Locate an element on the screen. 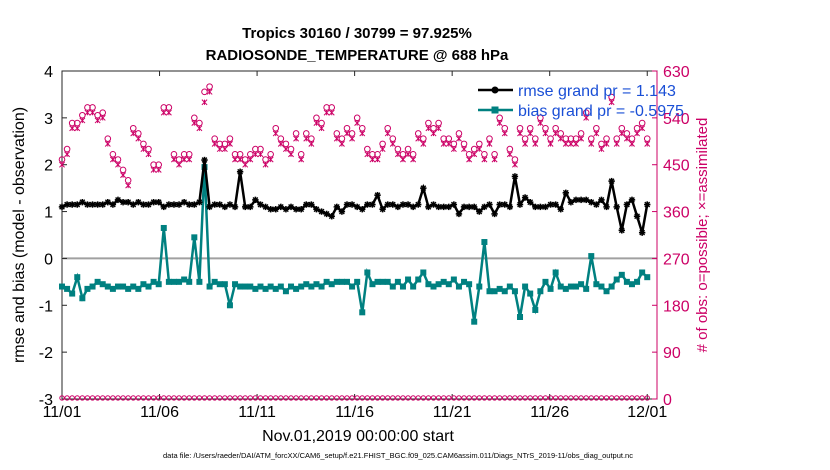  obs-possible-point is located at coordinates (204, 92).